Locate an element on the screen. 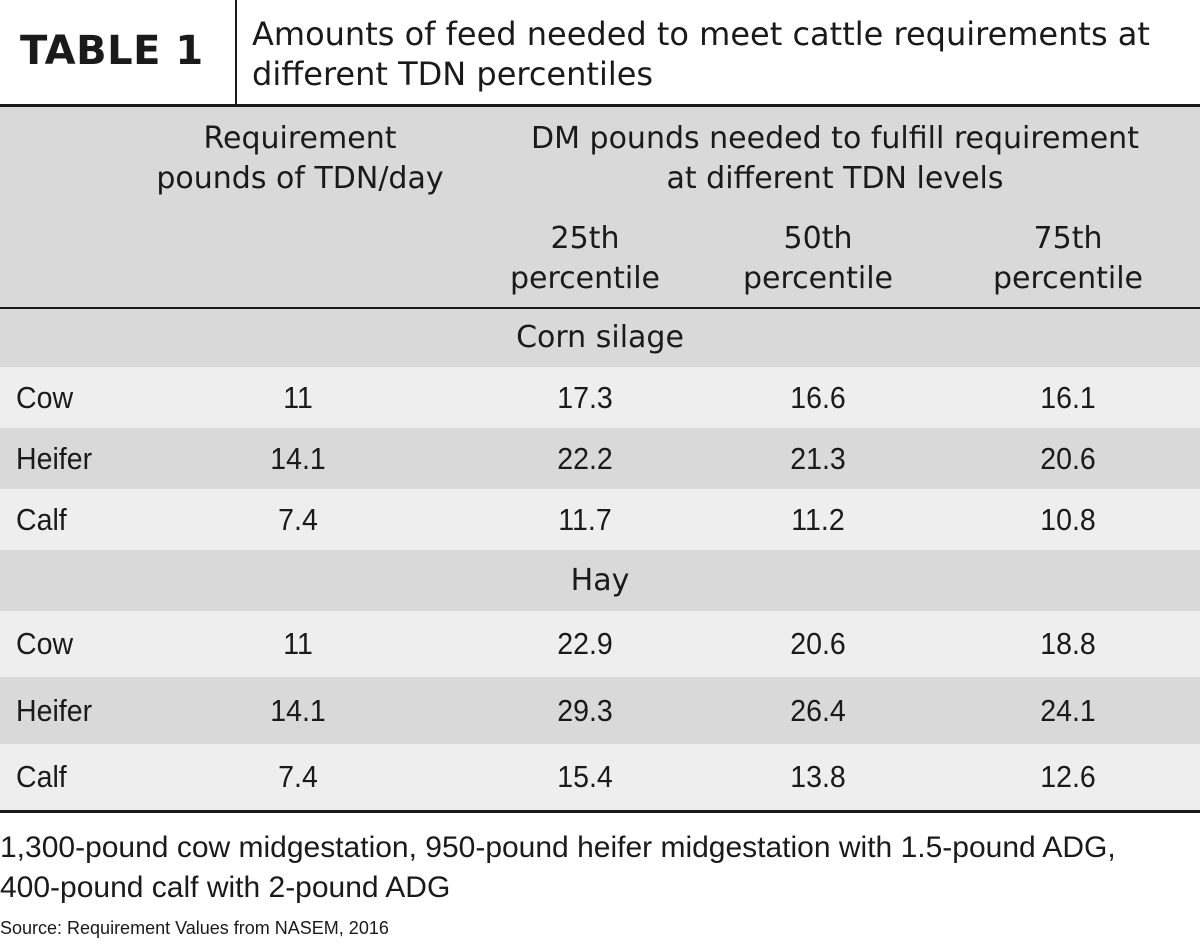  top-rule is located at coordinates (600, 105).